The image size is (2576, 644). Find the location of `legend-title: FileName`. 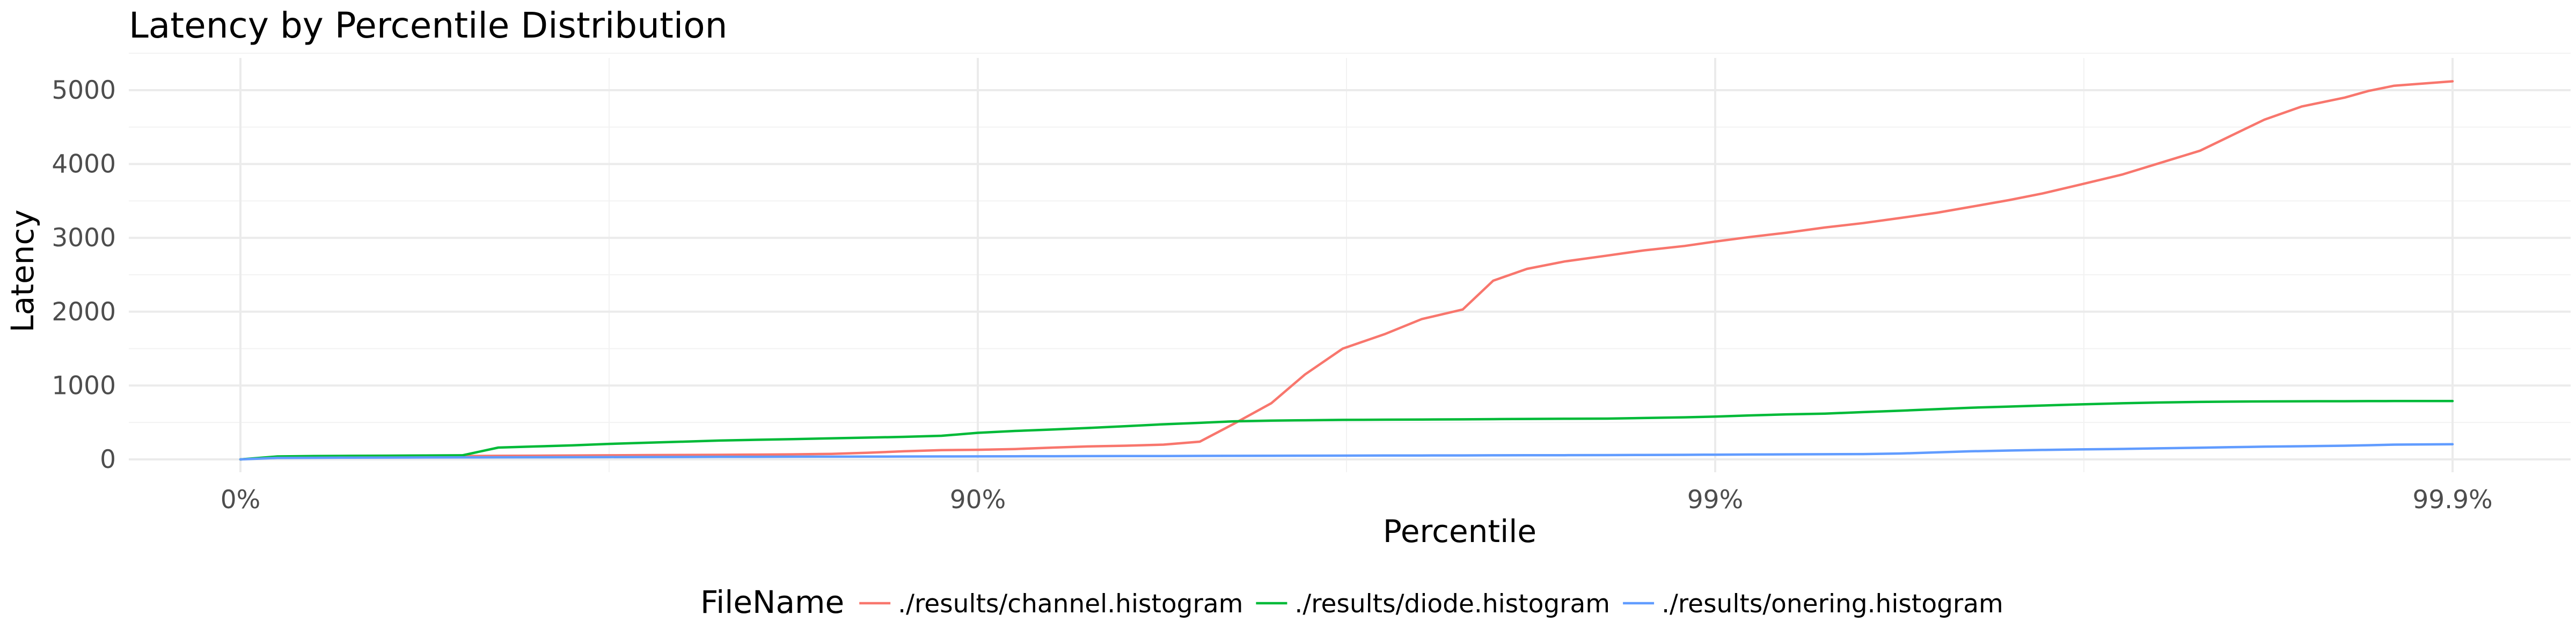

legend-title: FileName is located at coordinates (772, 602).